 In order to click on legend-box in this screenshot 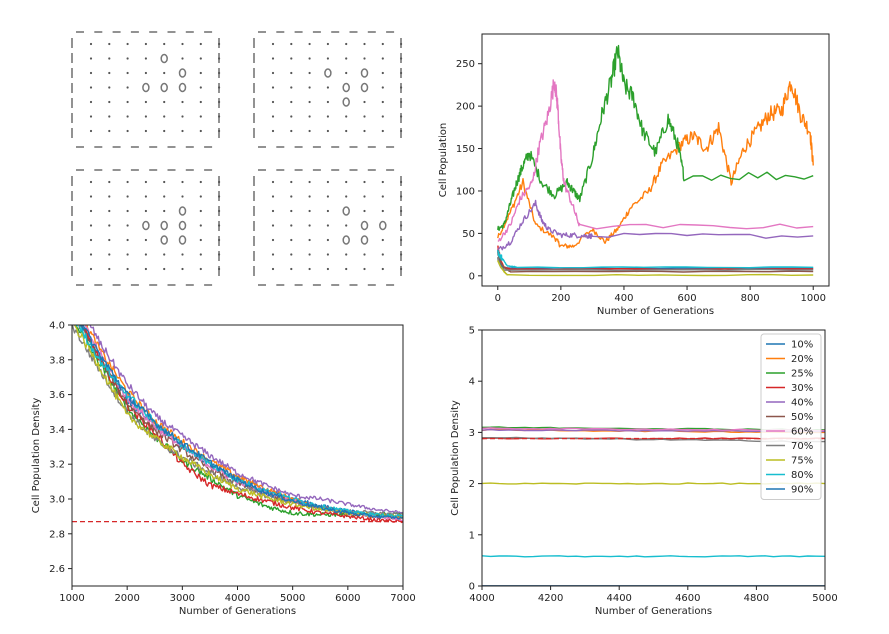, I will do `click(791, 416)`.